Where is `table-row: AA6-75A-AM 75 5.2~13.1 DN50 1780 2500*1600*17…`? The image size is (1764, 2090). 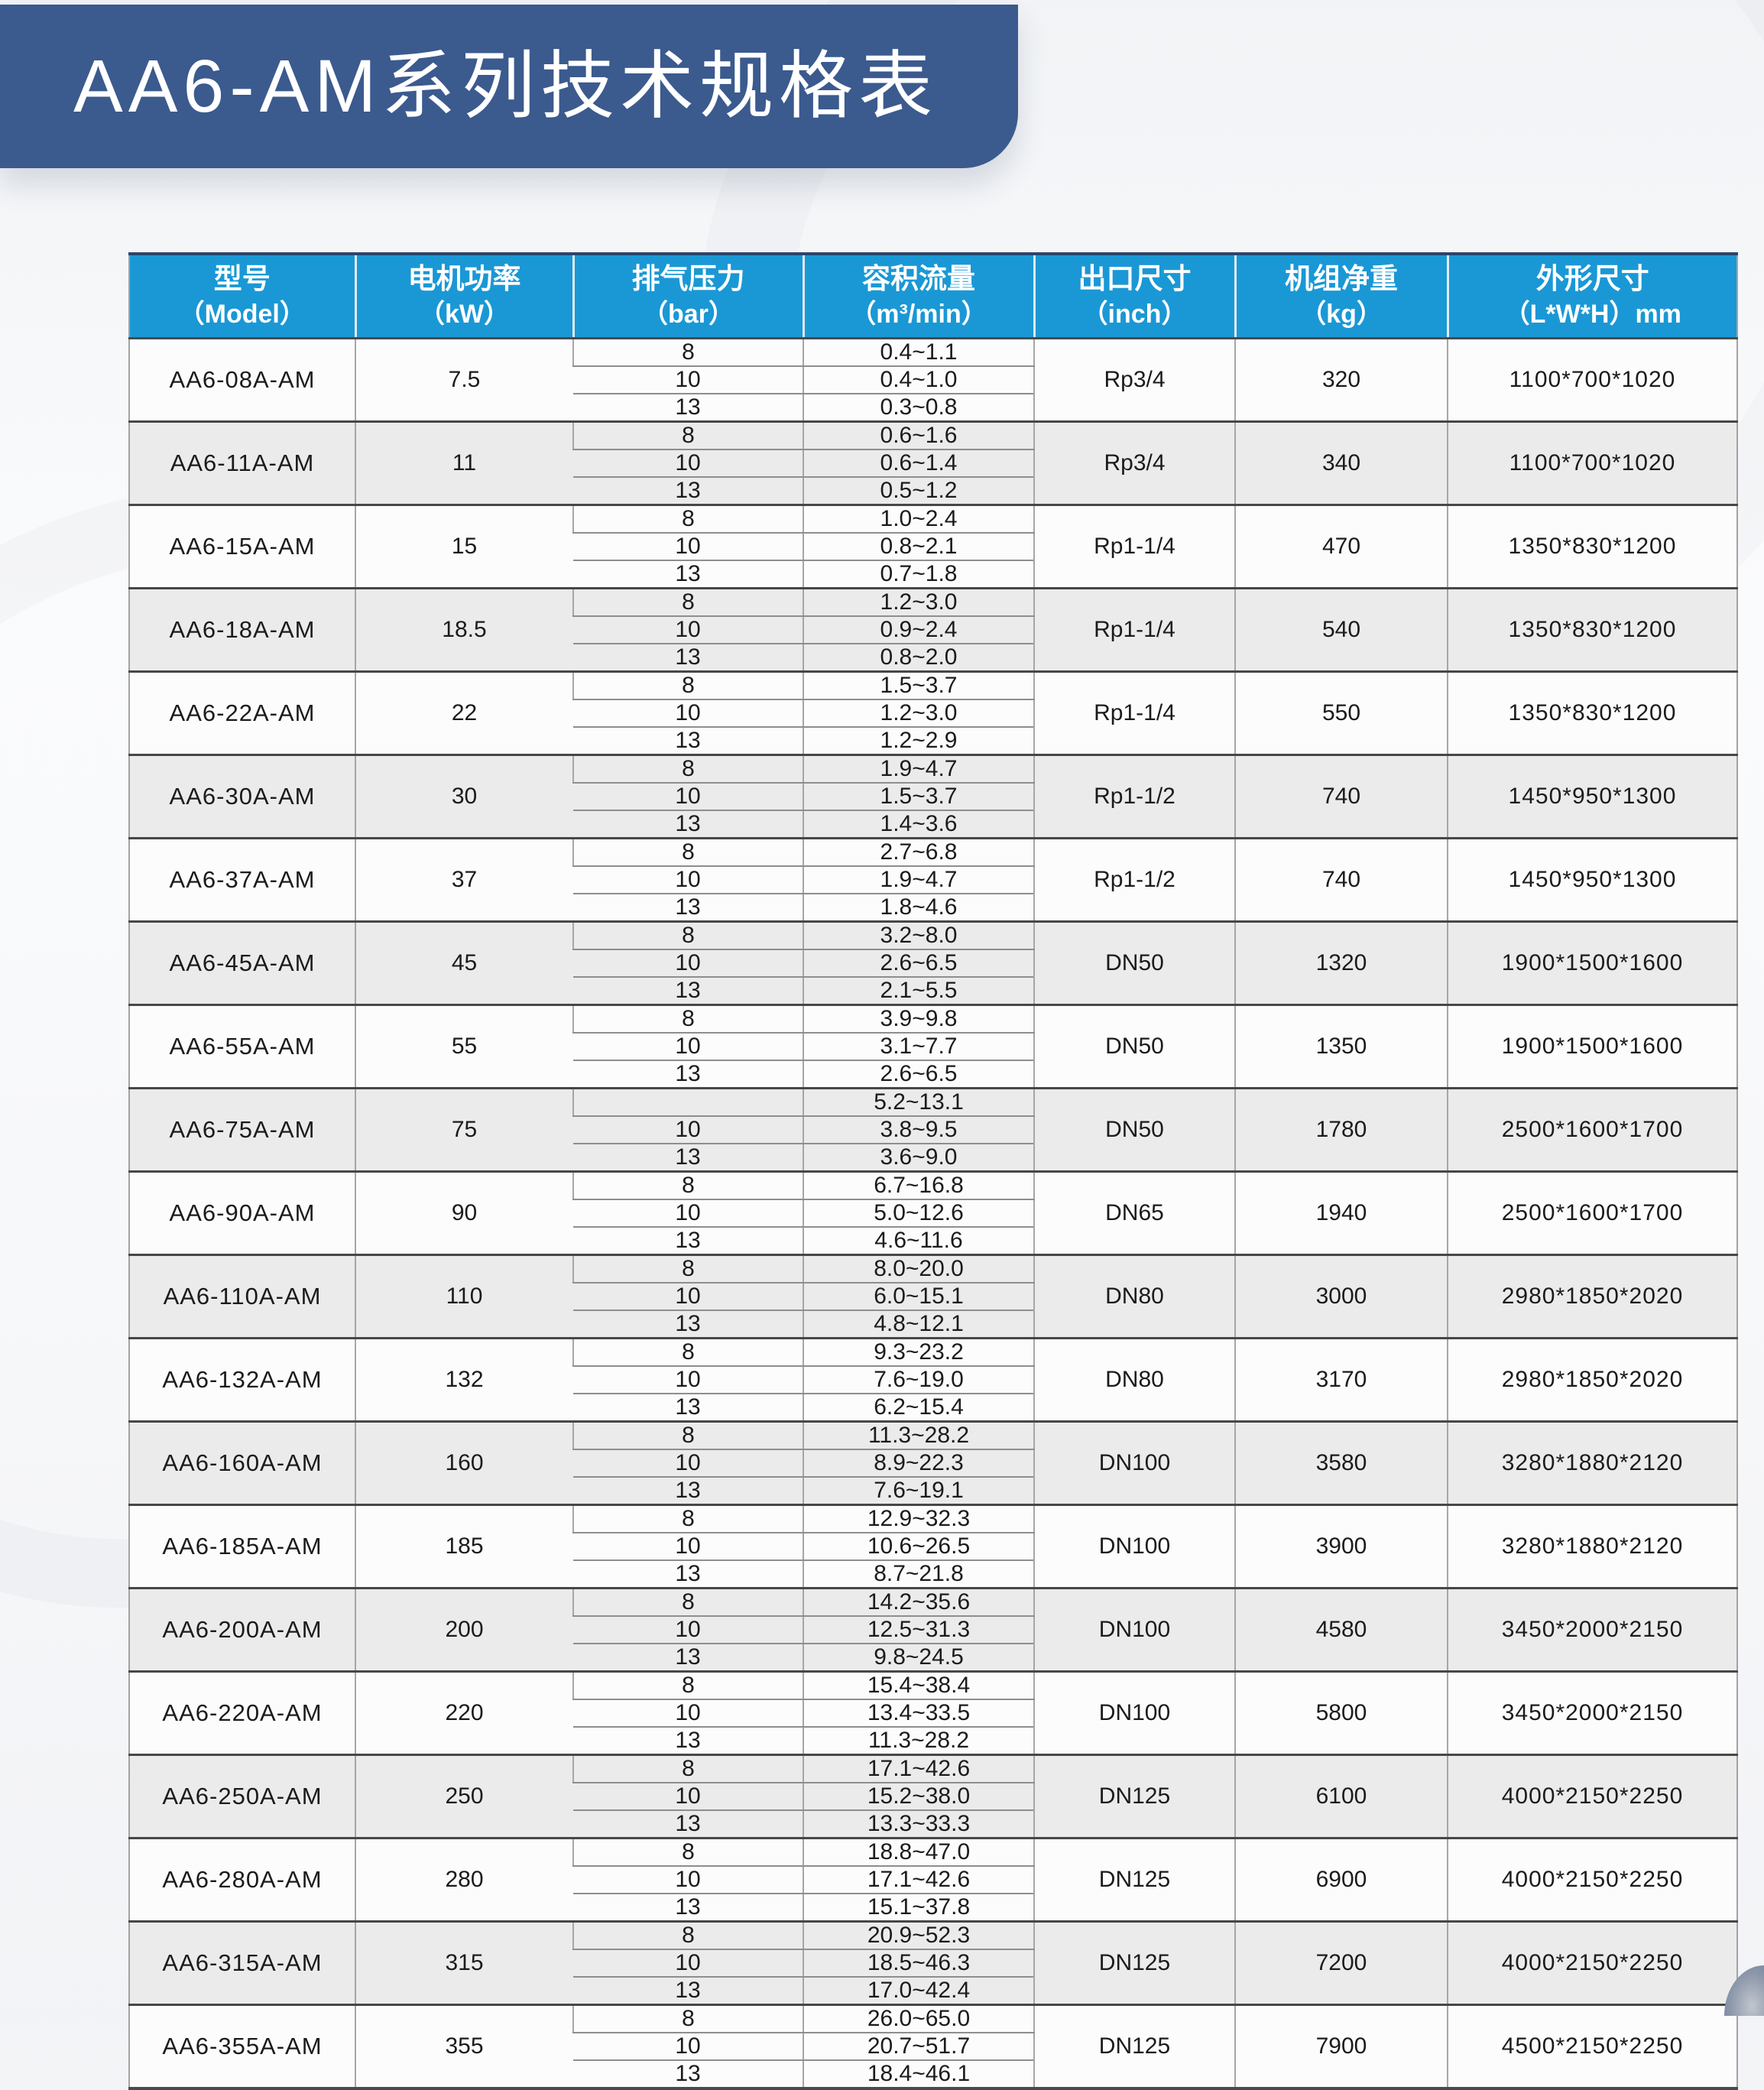 table-row: AA6-75A-AM 75 5.2~13.1 DN50 1780 2500*1600*17… is located at coordinates (933, 1128).